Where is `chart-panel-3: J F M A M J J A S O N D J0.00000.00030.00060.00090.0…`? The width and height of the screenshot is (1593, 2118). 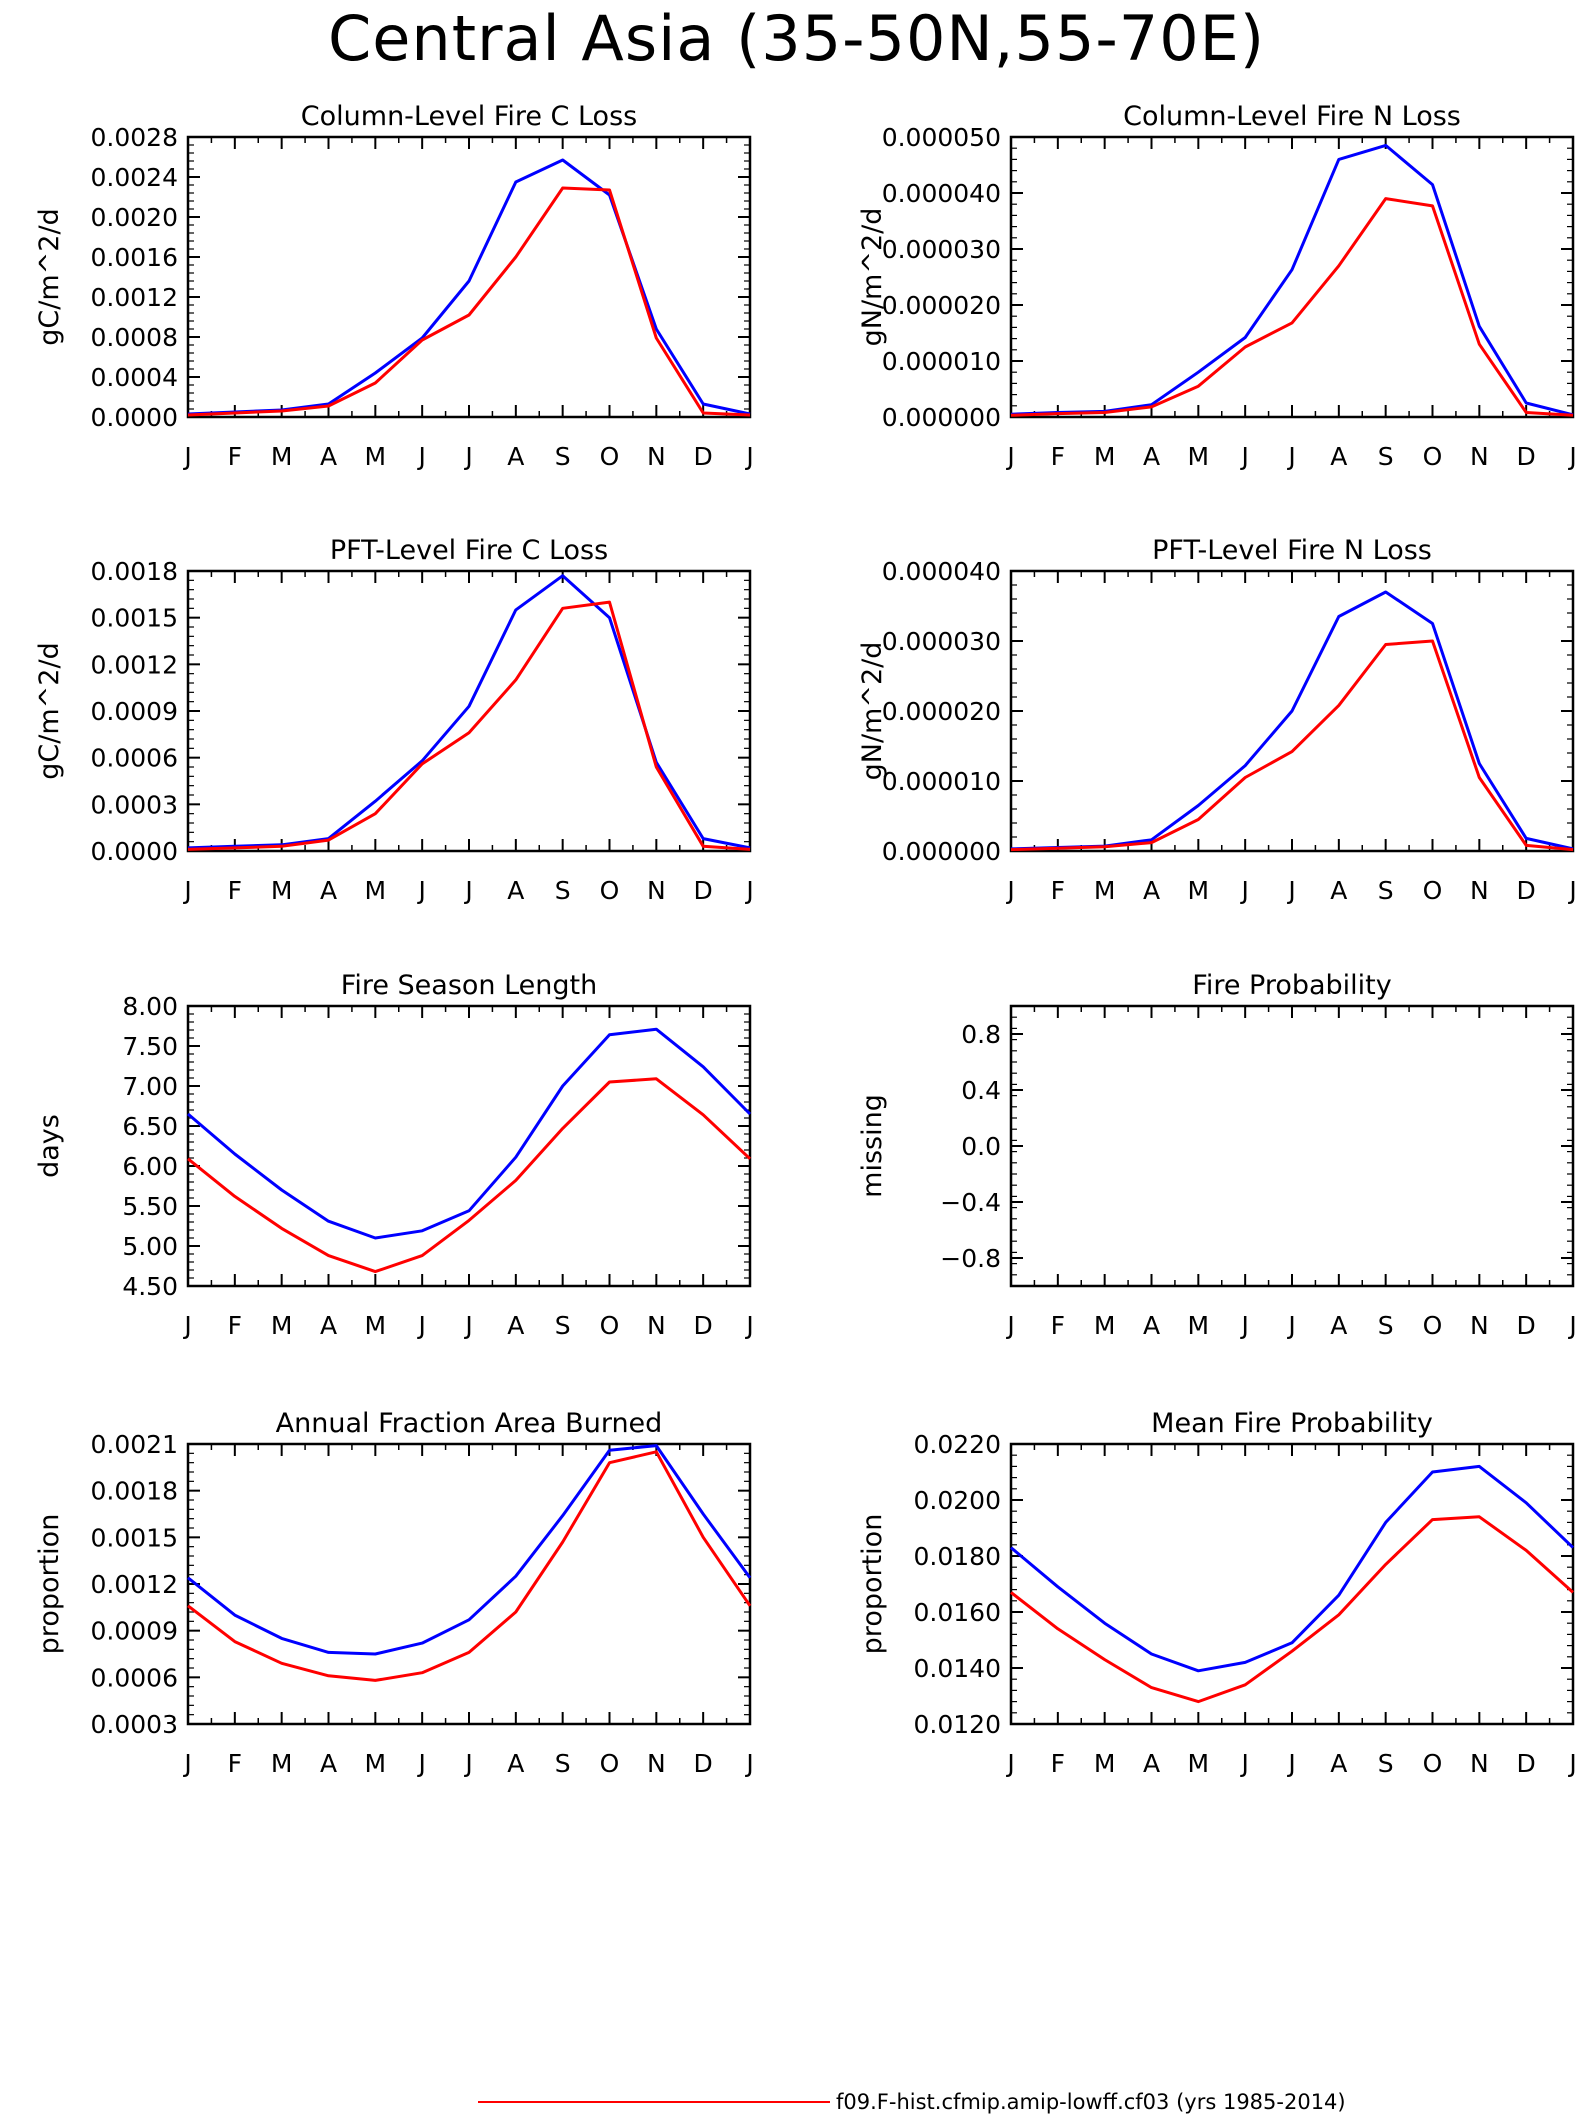
chart-panel-3: J F M A M J J A S O N D J0.00000.00030.00060.00090.0… is located at coordinates (394, 720).